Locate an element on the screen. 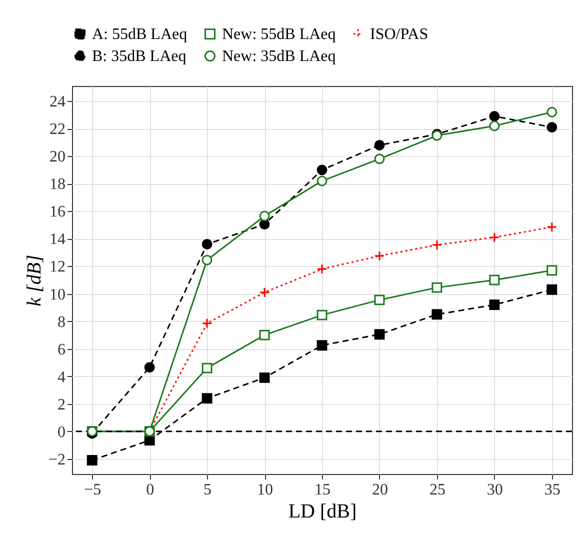 The image size is (583, 536). y-tick-label: 20 is located at coordinates (58, 157).